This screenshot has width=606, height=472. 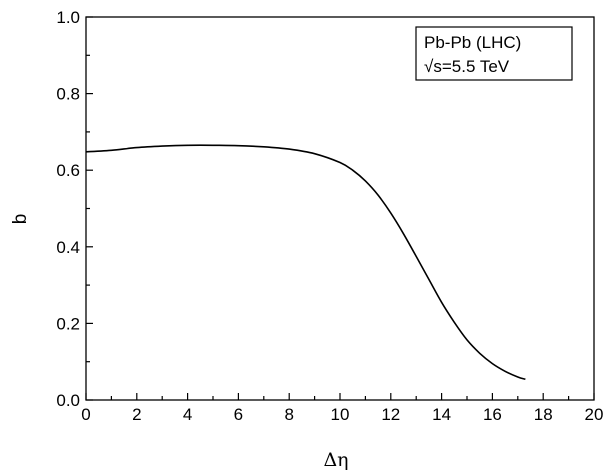 I want to click on y-tick-label: 0.8, so click(x=68, y=94).